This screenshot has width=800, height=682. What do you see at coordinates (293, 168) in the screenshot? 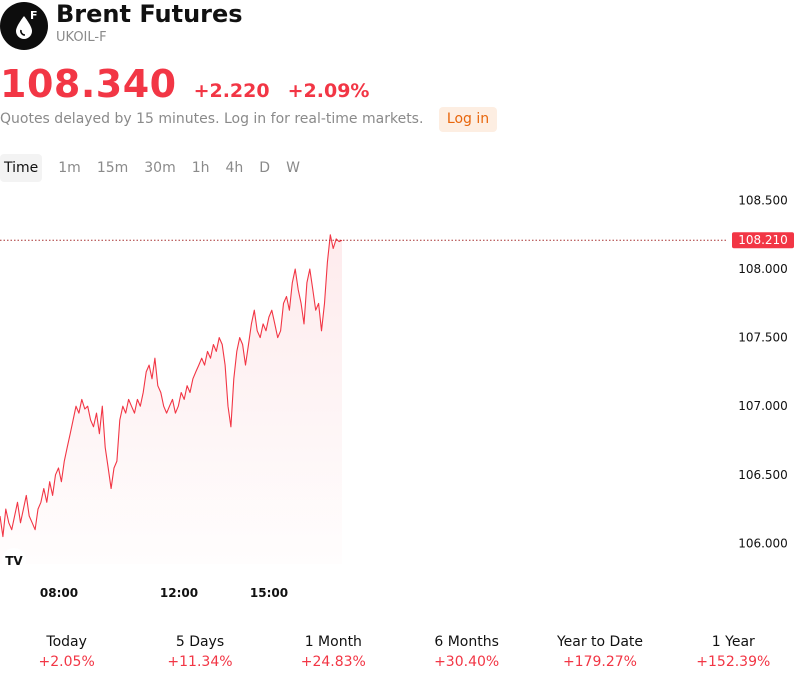
I see `tab-w: W` at bounding box center [293, 168].